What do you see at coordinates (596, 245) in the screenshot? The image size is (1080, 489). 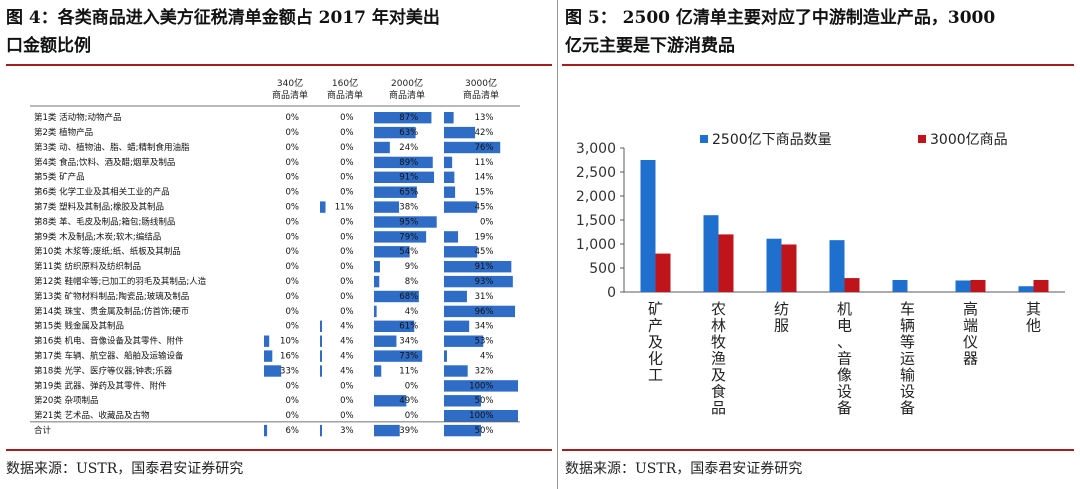 I see `y-tick-label: 1,000` at bounding box center [596, 245].